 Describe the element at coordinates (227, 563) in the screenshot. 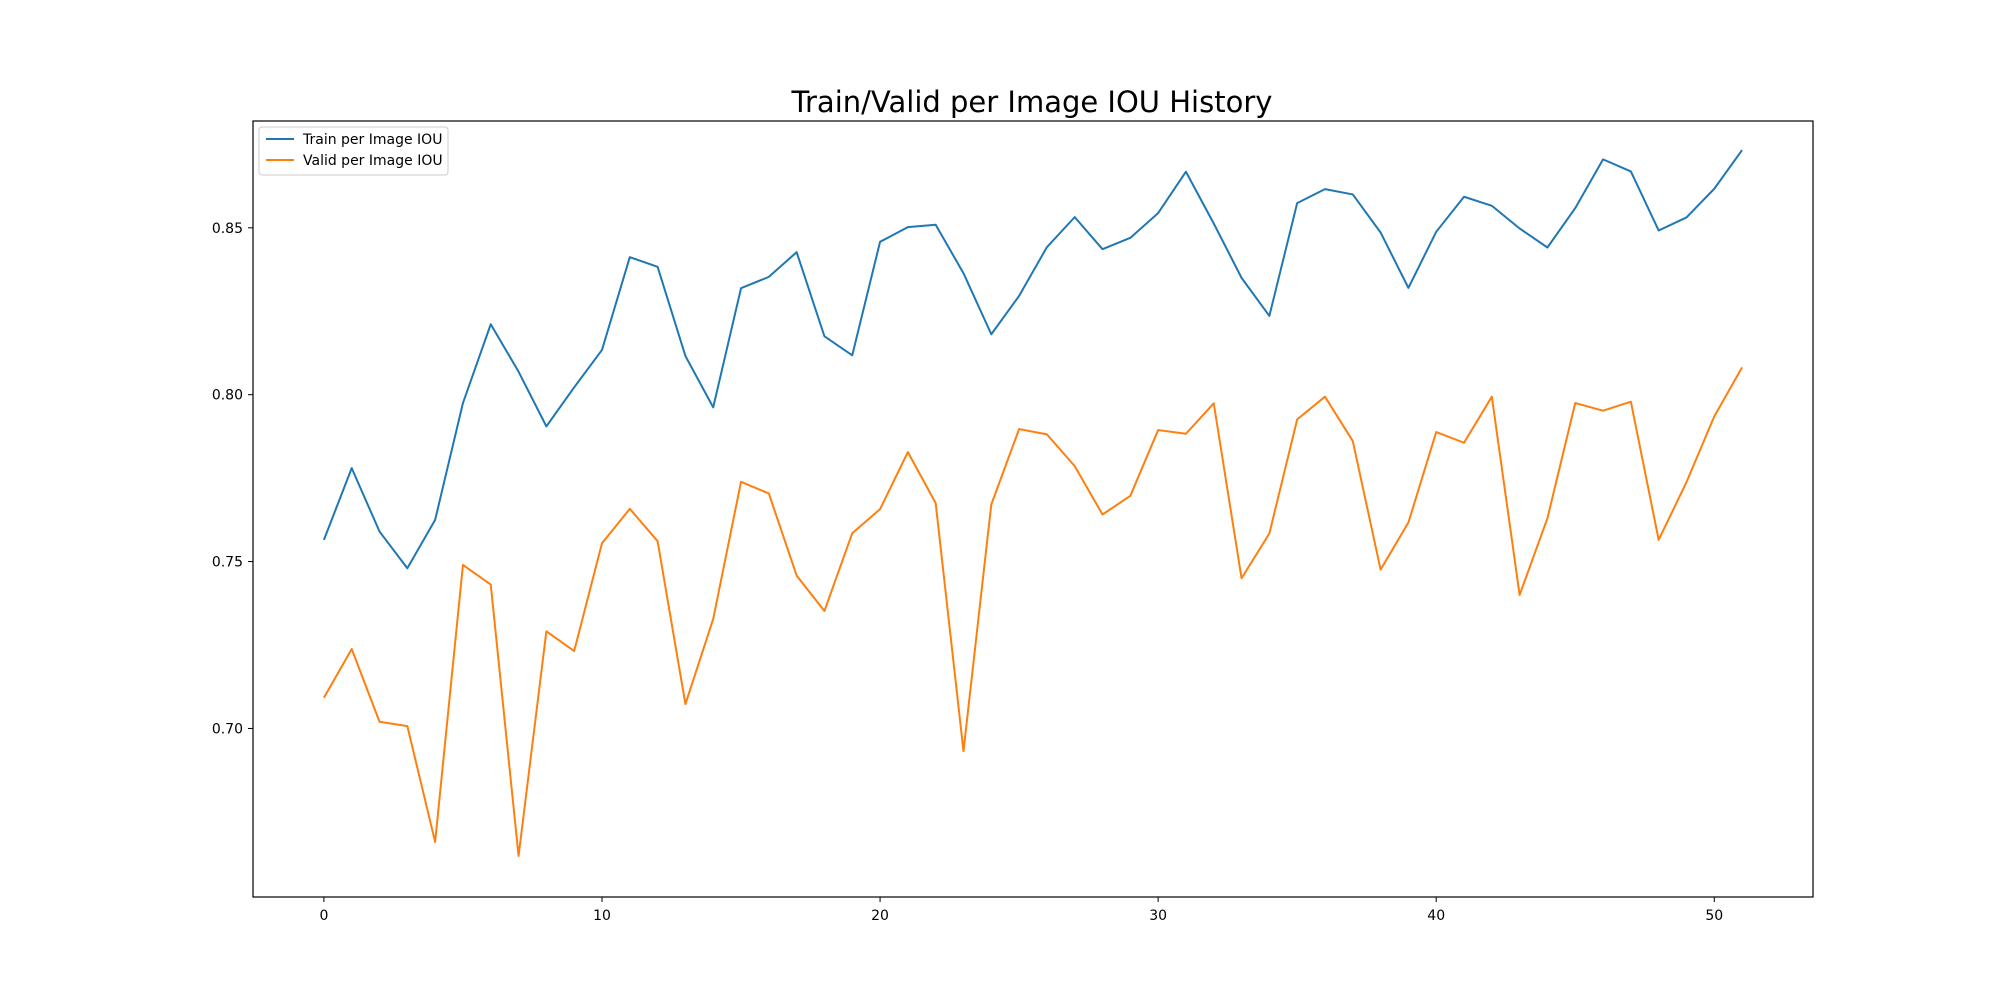

I see `y-tick-label: 0.75` at that location.